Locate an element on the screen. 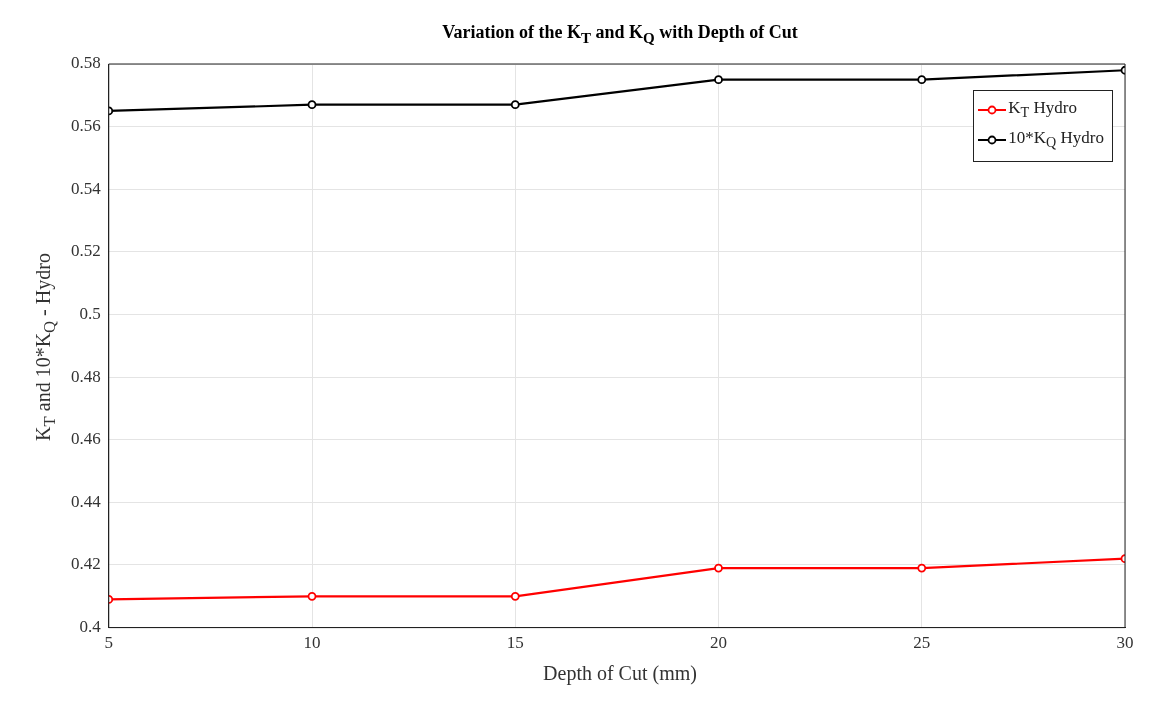  y-tick-label: 0.48 is located at coordinates (86, 376).